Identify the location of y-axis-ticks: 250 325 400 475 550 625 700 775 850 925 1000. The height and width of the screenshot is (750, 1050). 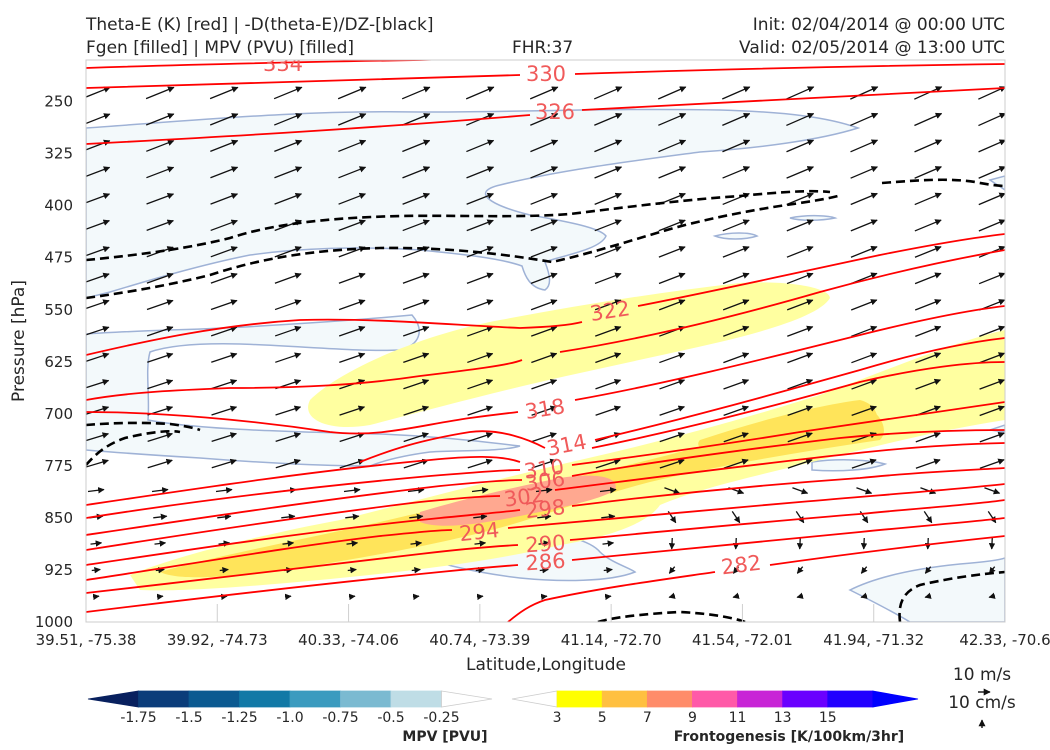
(54, 362).